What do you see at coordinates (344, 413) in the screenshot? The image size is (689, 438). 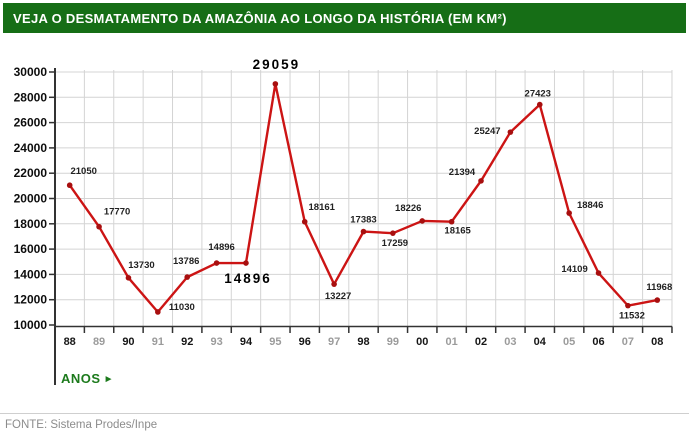 I see `footer-divider` at bounding box center [344, 413].